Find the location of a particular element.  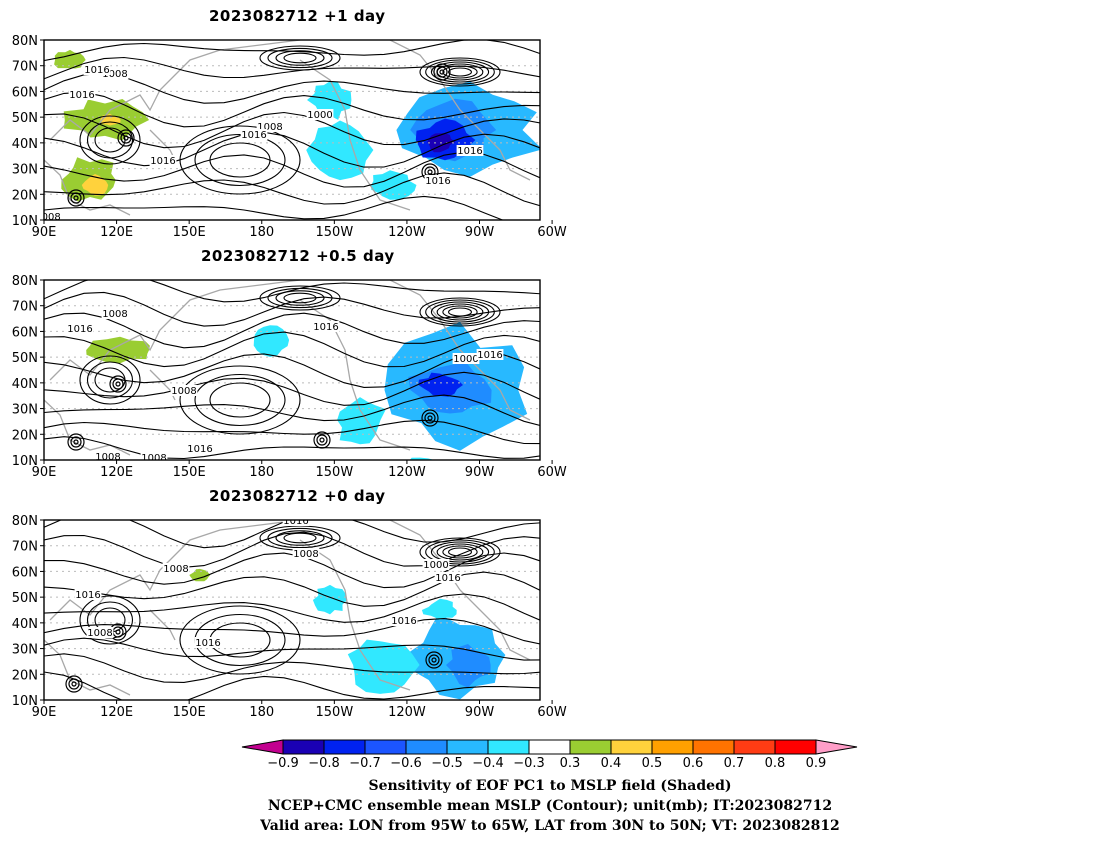

colorbar-level-label: 0.7 is located at coordinates (734, 763).